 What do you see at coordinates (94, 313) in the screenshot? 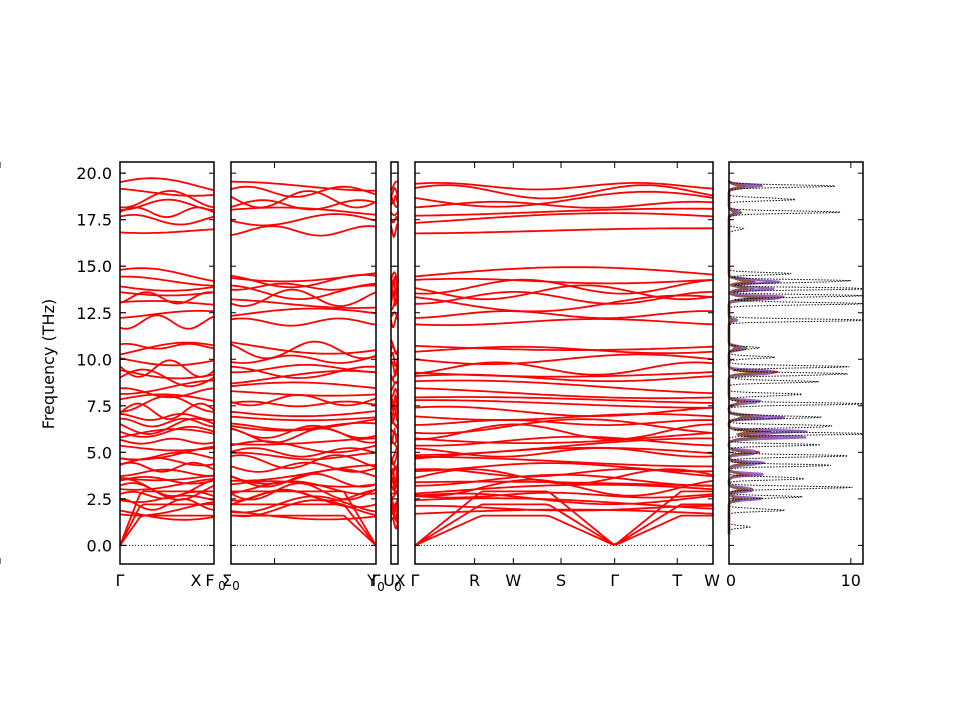
I see `y-tick-label: 12.5` at bounding box center [94, 313].